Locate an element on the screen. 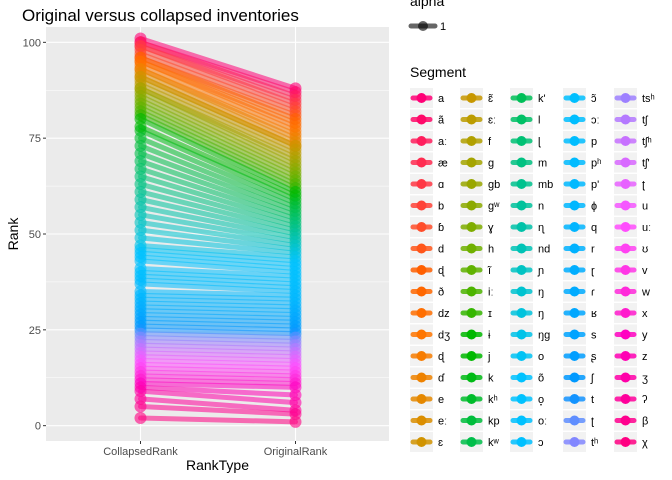 The height and width of the screenshot is (480, 672). legend-item: z is located at coordinates (631, 356).